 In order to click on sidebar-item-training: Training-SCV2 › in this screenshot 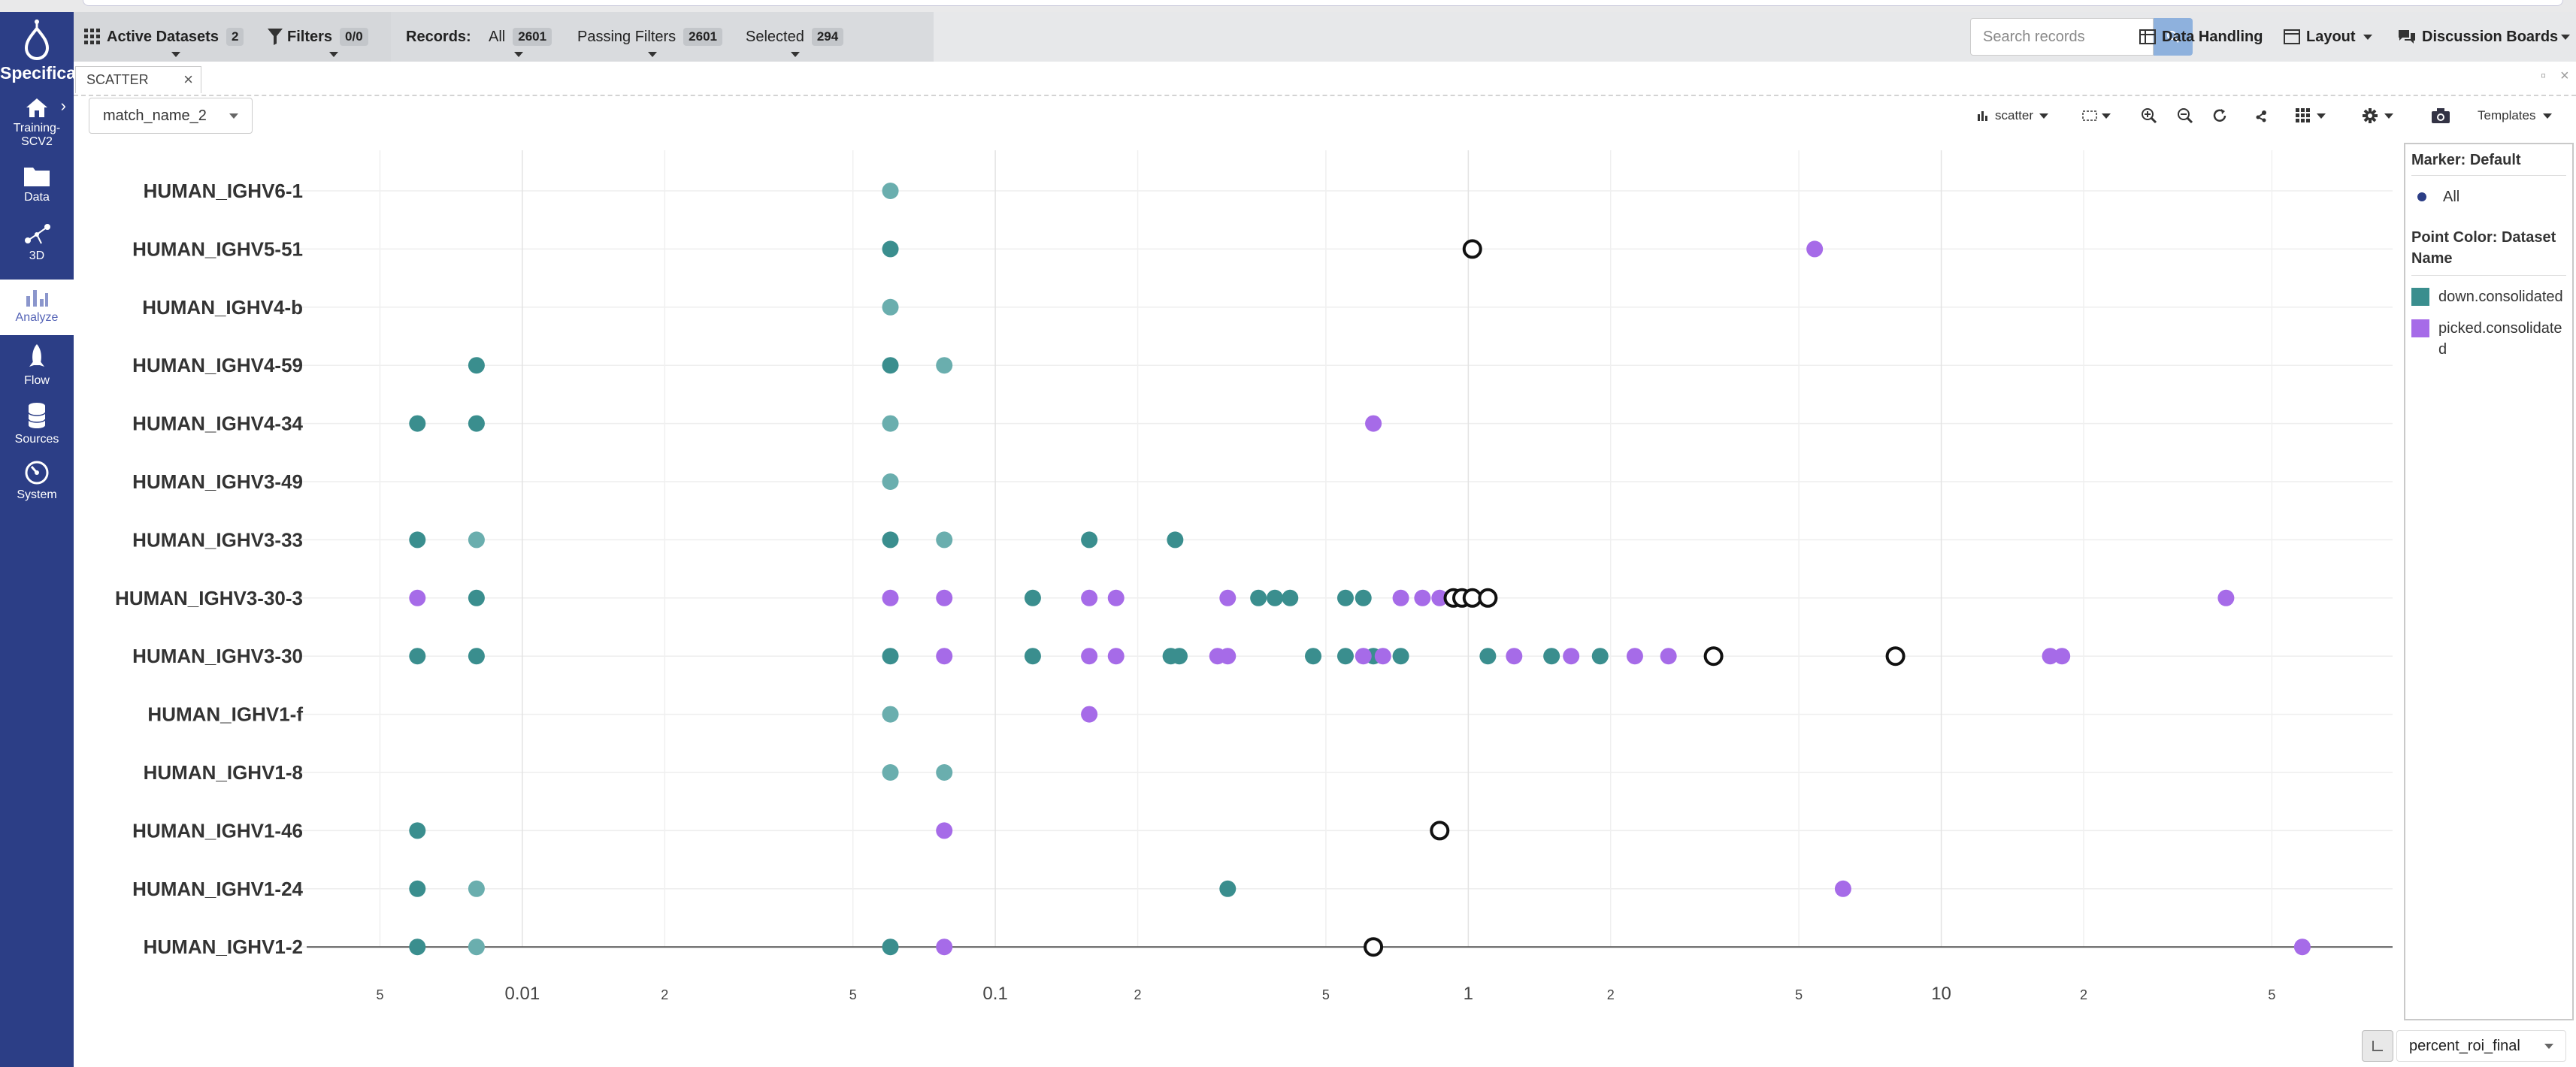, I will do `click(37, 122)`.